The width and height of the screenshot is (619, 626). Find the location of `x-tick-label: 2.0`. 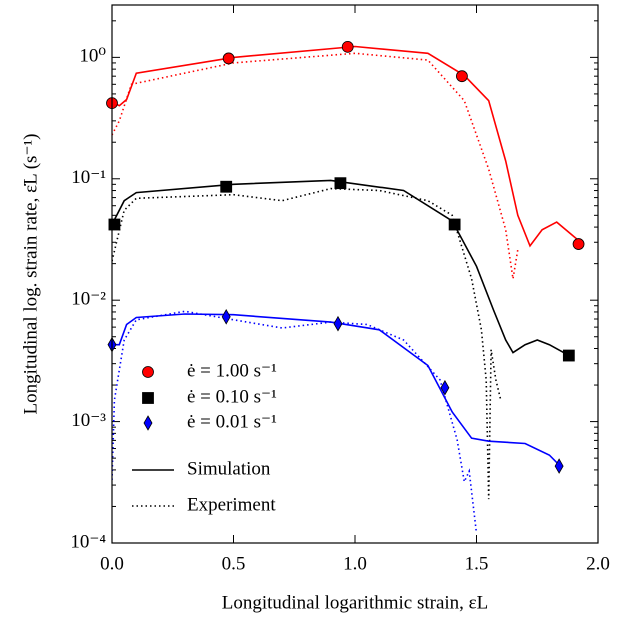

x-tick-label: 2.0 is located at coordinates (598, 563).